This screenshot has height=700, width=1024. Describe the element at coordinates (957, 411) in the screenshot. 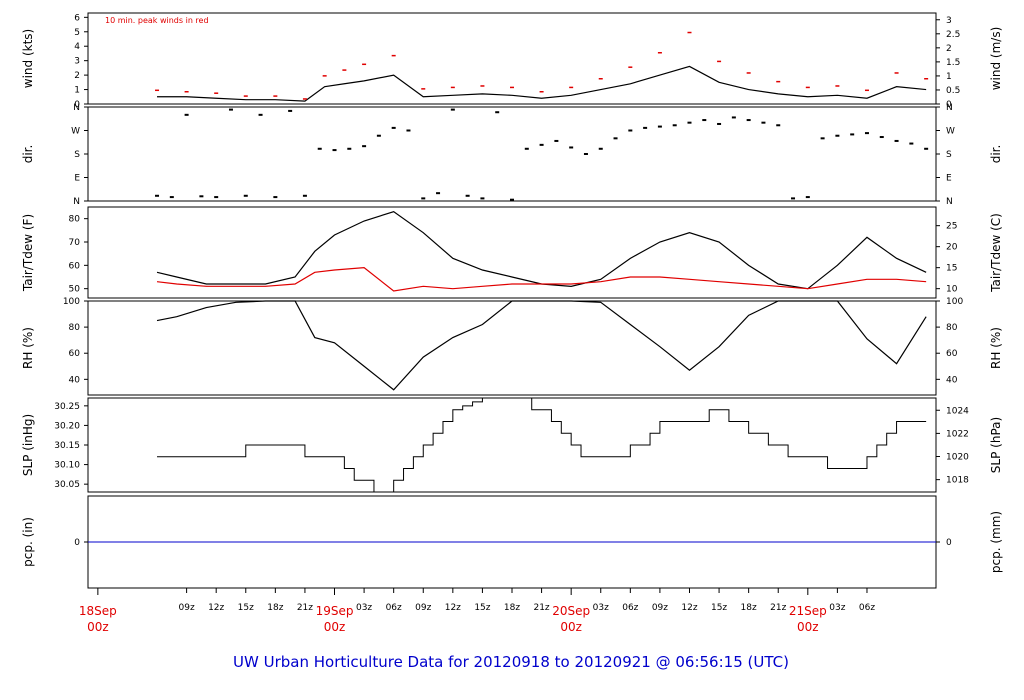

I see `slp-ytick-right-label: 1024` at that location.